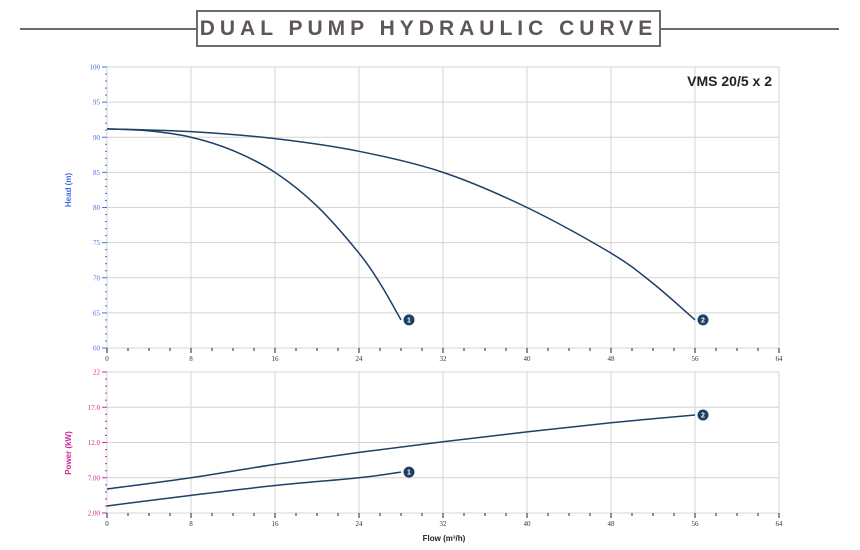 The image size is (860, 550). I want to click on y-tick-label: 2.00, so click(94, 514).